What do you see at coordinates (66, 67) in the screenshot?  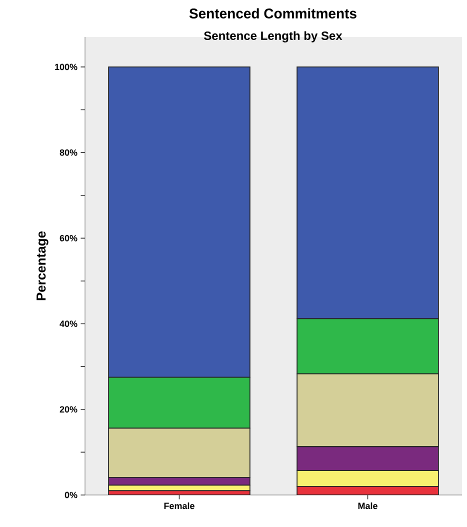 I see `y-tick-label: 100%` at bounding box center [66, 67].